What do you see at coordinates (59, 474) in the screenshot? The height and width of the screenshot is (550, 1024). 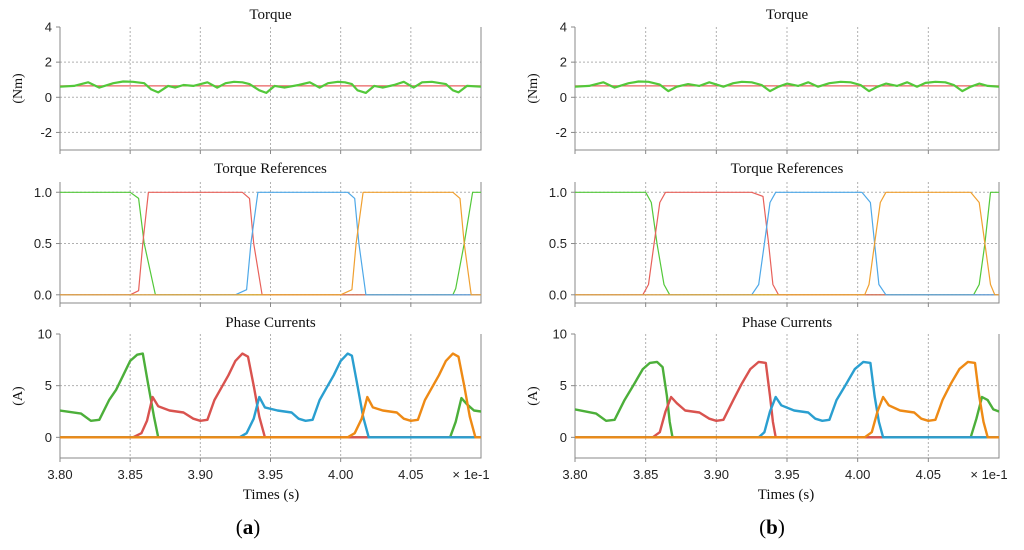 I see `a-currents-xtick-label: 3.80` at bounding box center [59, 474].